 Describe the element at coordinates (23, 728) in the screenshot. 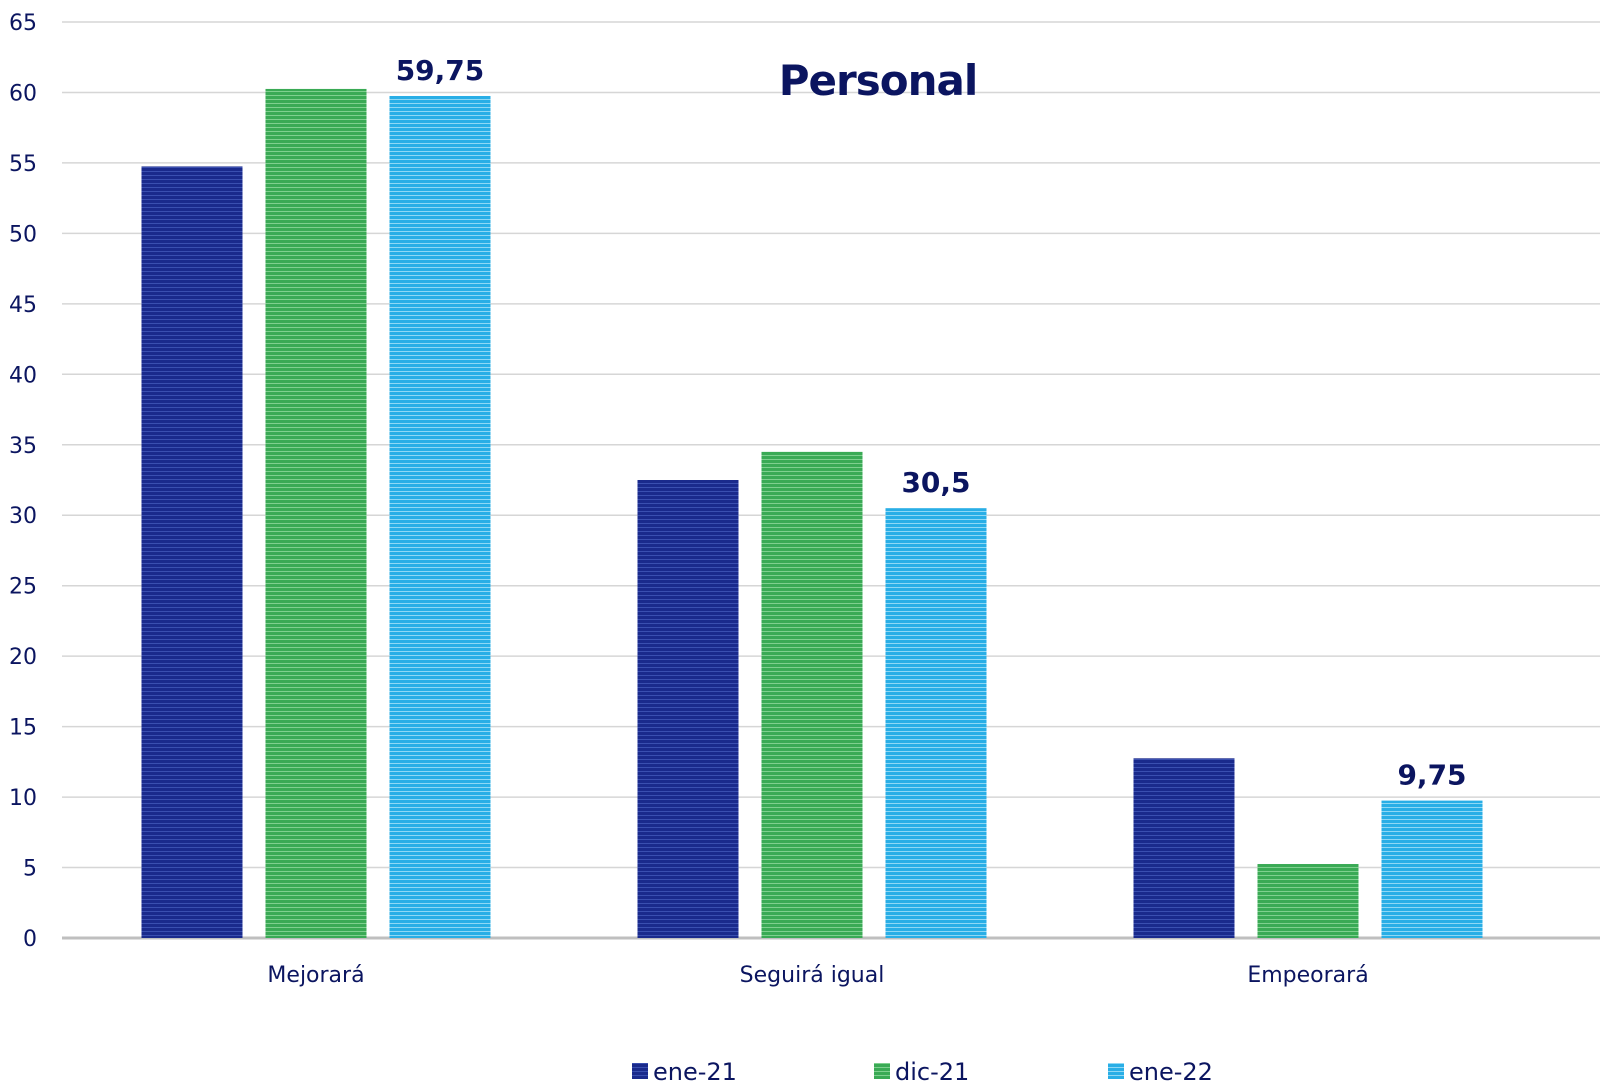

I see `y-tick-label: 15` at that location.